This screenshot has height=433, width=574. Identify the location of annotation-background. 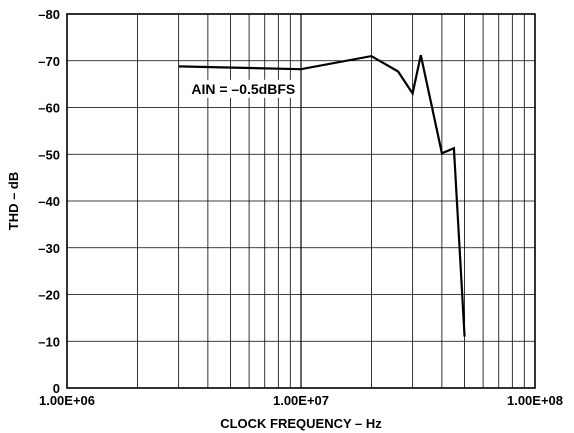
(243, 88).